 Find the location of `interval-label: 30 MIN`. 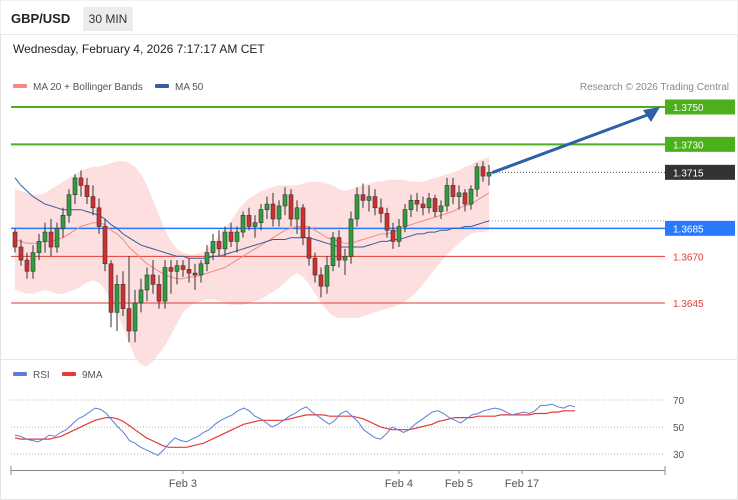

interval-label: 30 MIN is located at coordinates (108, 19).